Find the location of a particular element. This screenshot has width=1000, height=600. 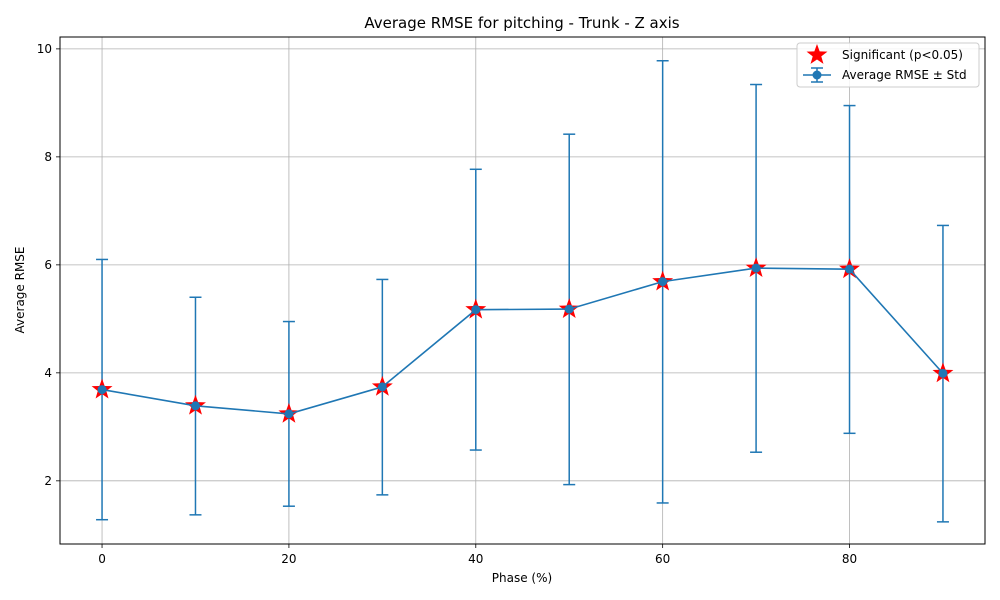

x-tick-label: 40 is located at coordinates (475, 559).